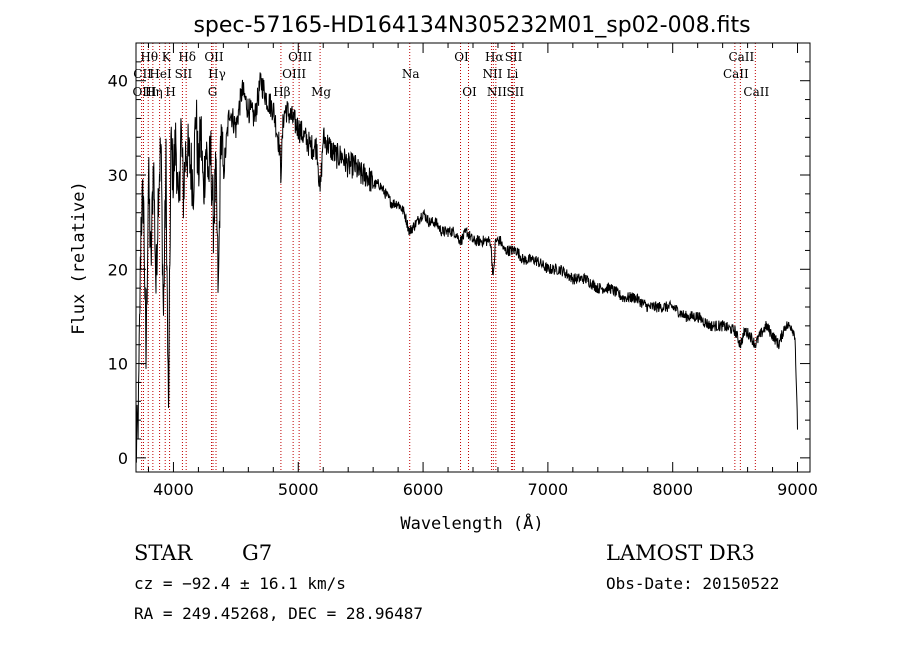 The image size is (900, 649). Describe the element at coordinates (672, 489) in the screenshot. I see `x-tick-label: 8000` at that location.